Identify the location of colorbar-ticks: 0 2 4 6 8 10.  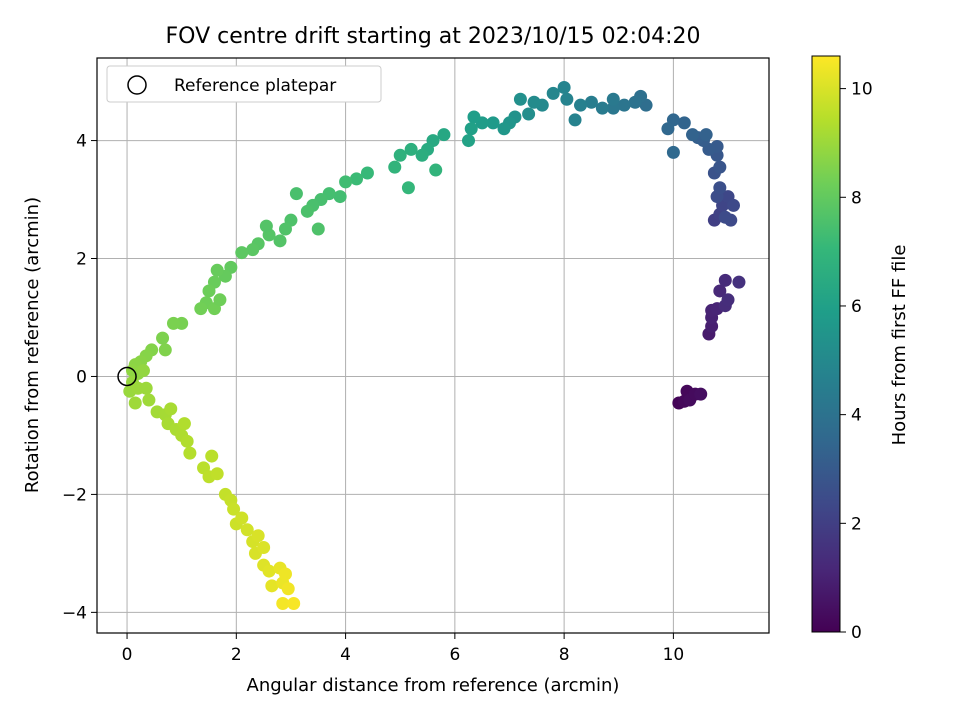
(856, 361).